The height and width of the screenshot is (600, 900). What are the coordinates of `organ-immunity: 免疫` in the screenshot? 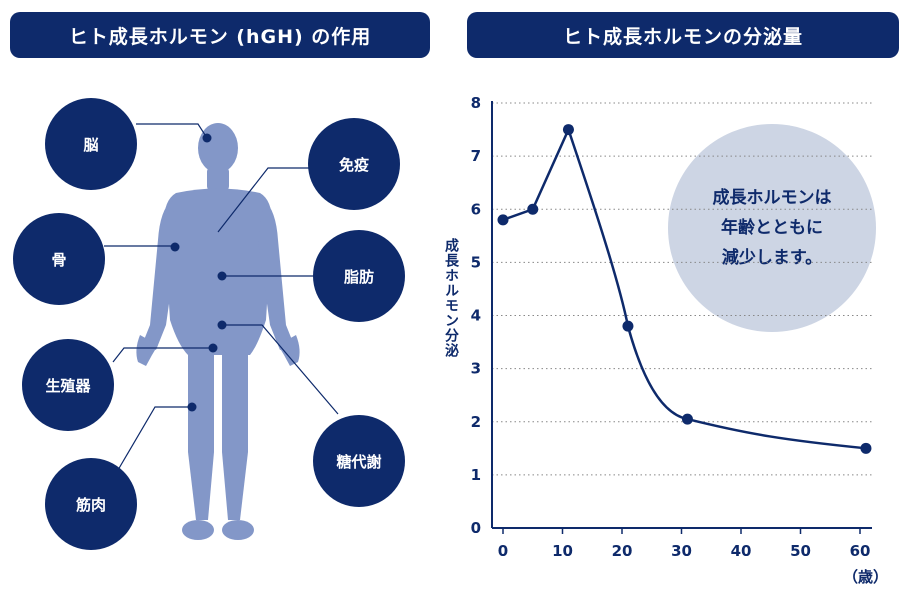 It's located at (354, 164).